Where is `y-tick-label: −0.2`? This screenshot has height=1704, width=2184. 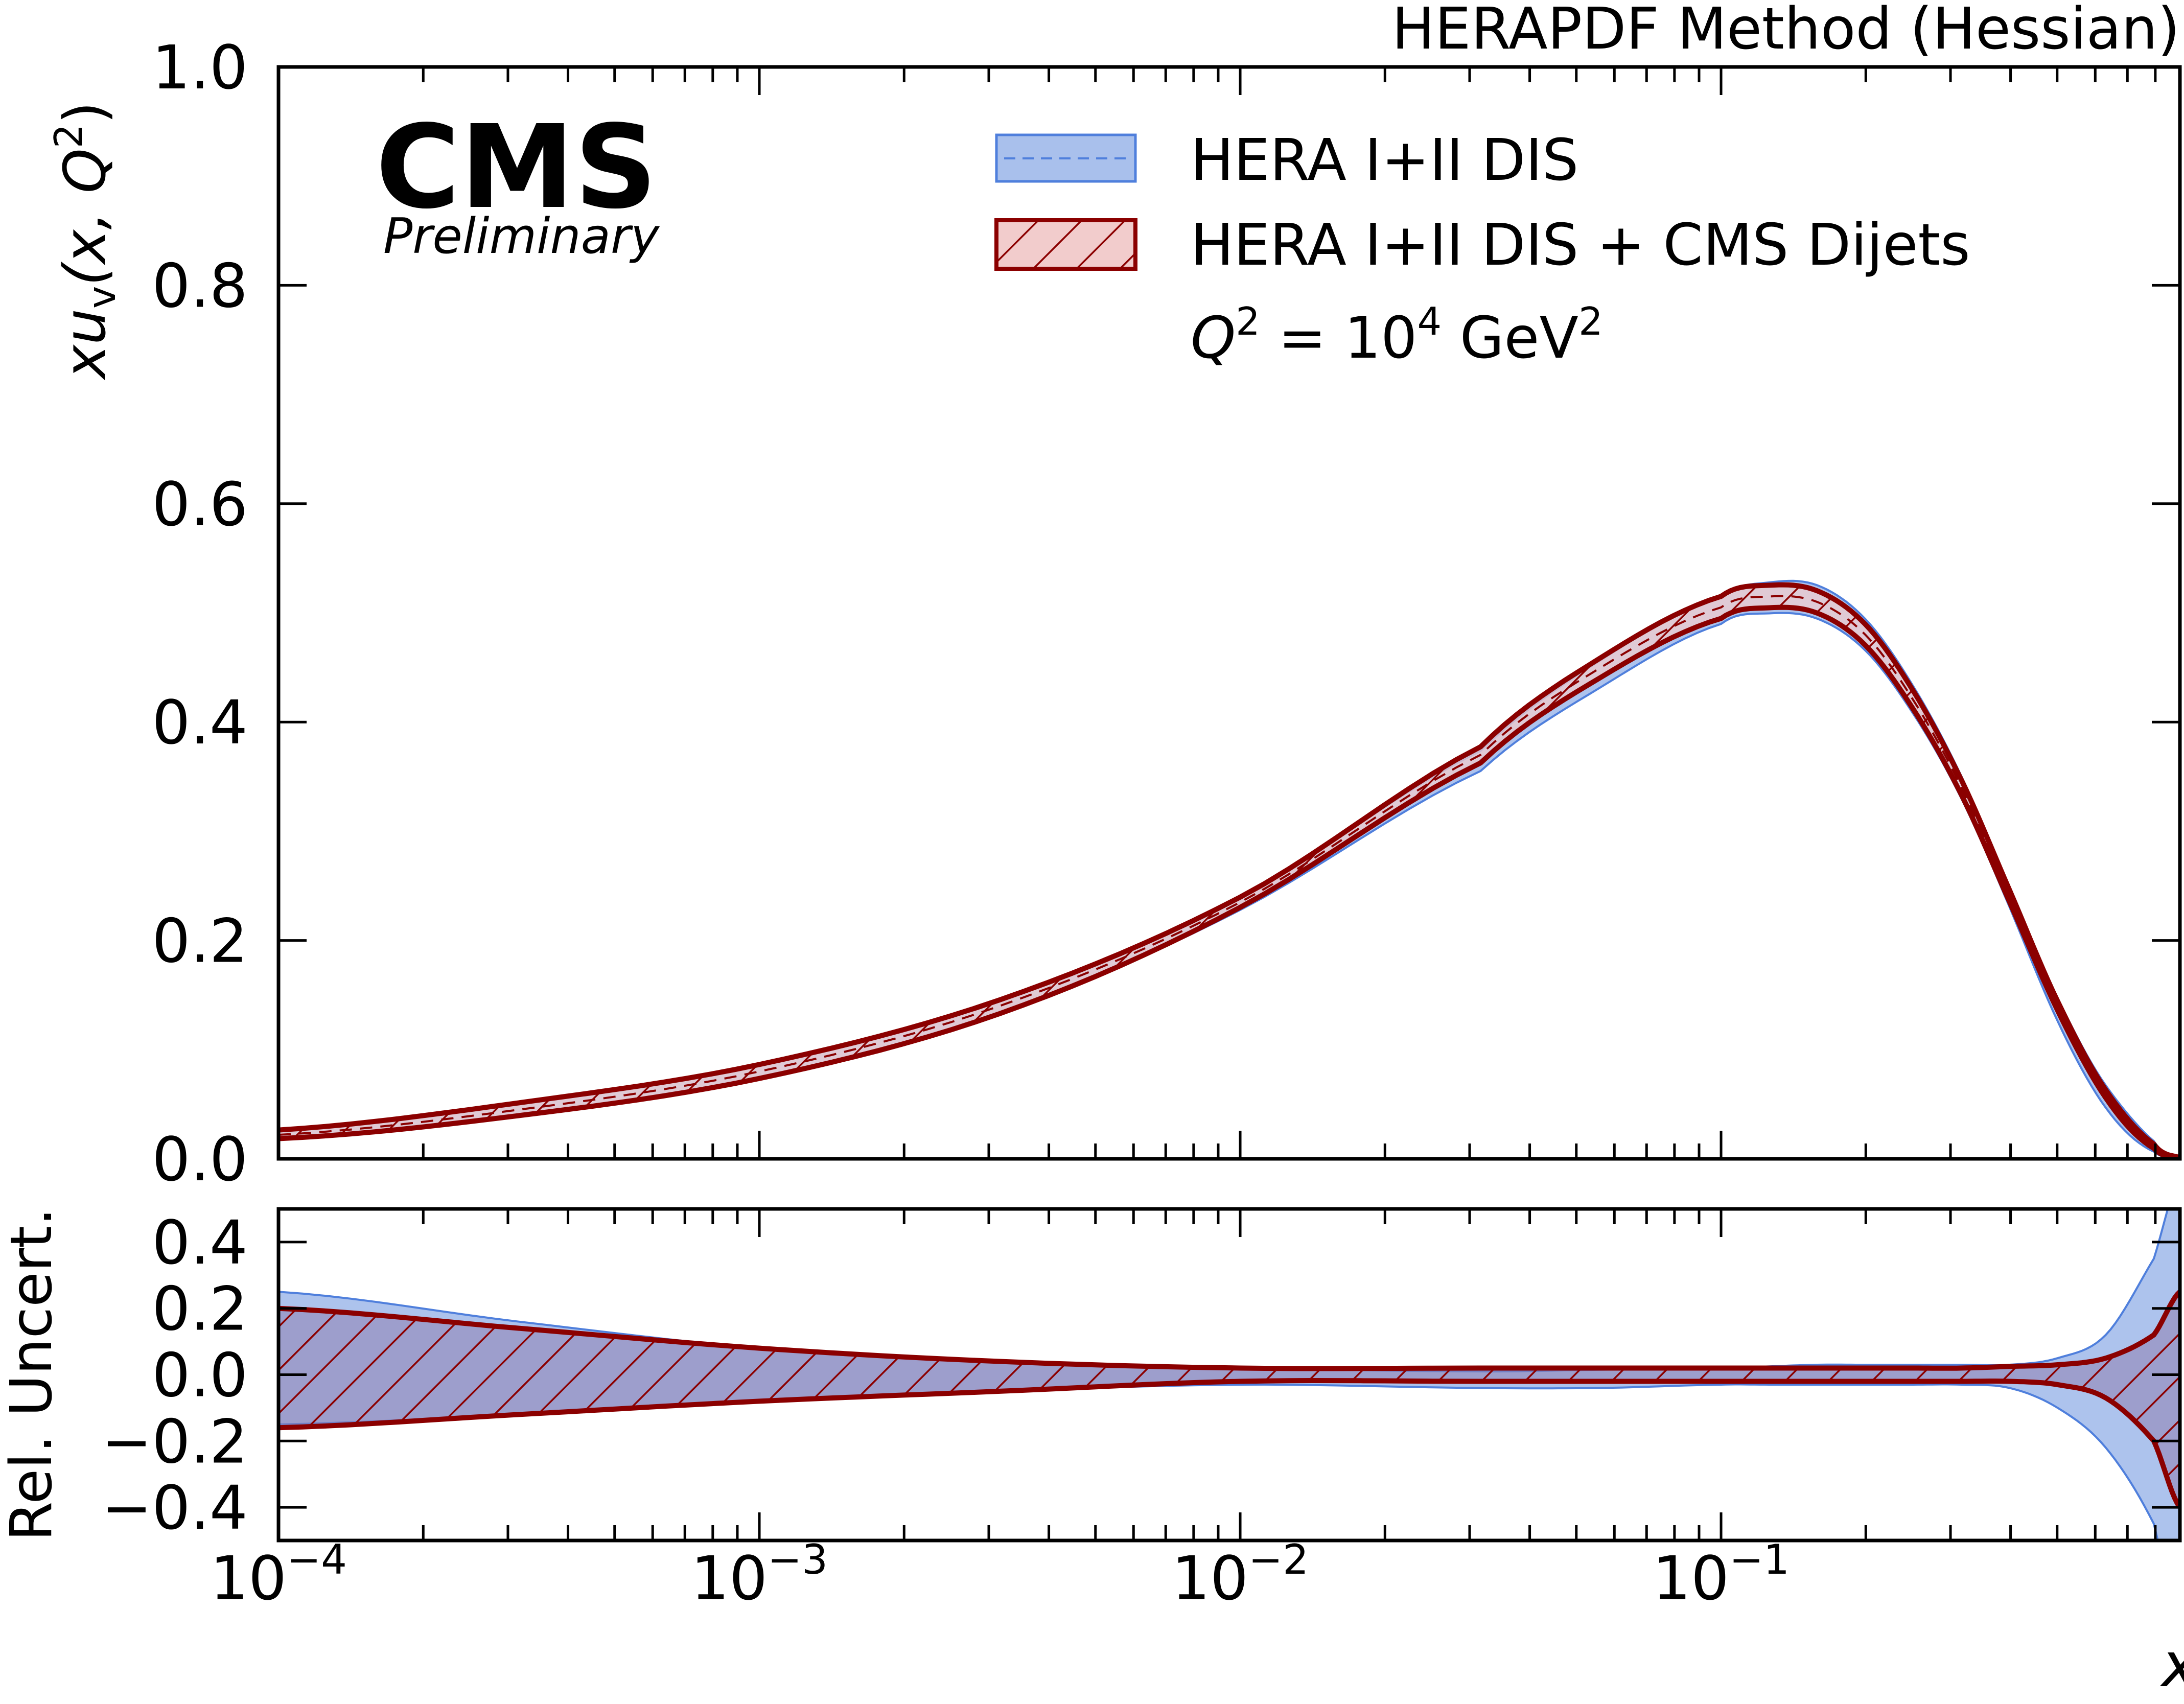
y-tick-label: −0.2 is located at coordinates (174, 1442).